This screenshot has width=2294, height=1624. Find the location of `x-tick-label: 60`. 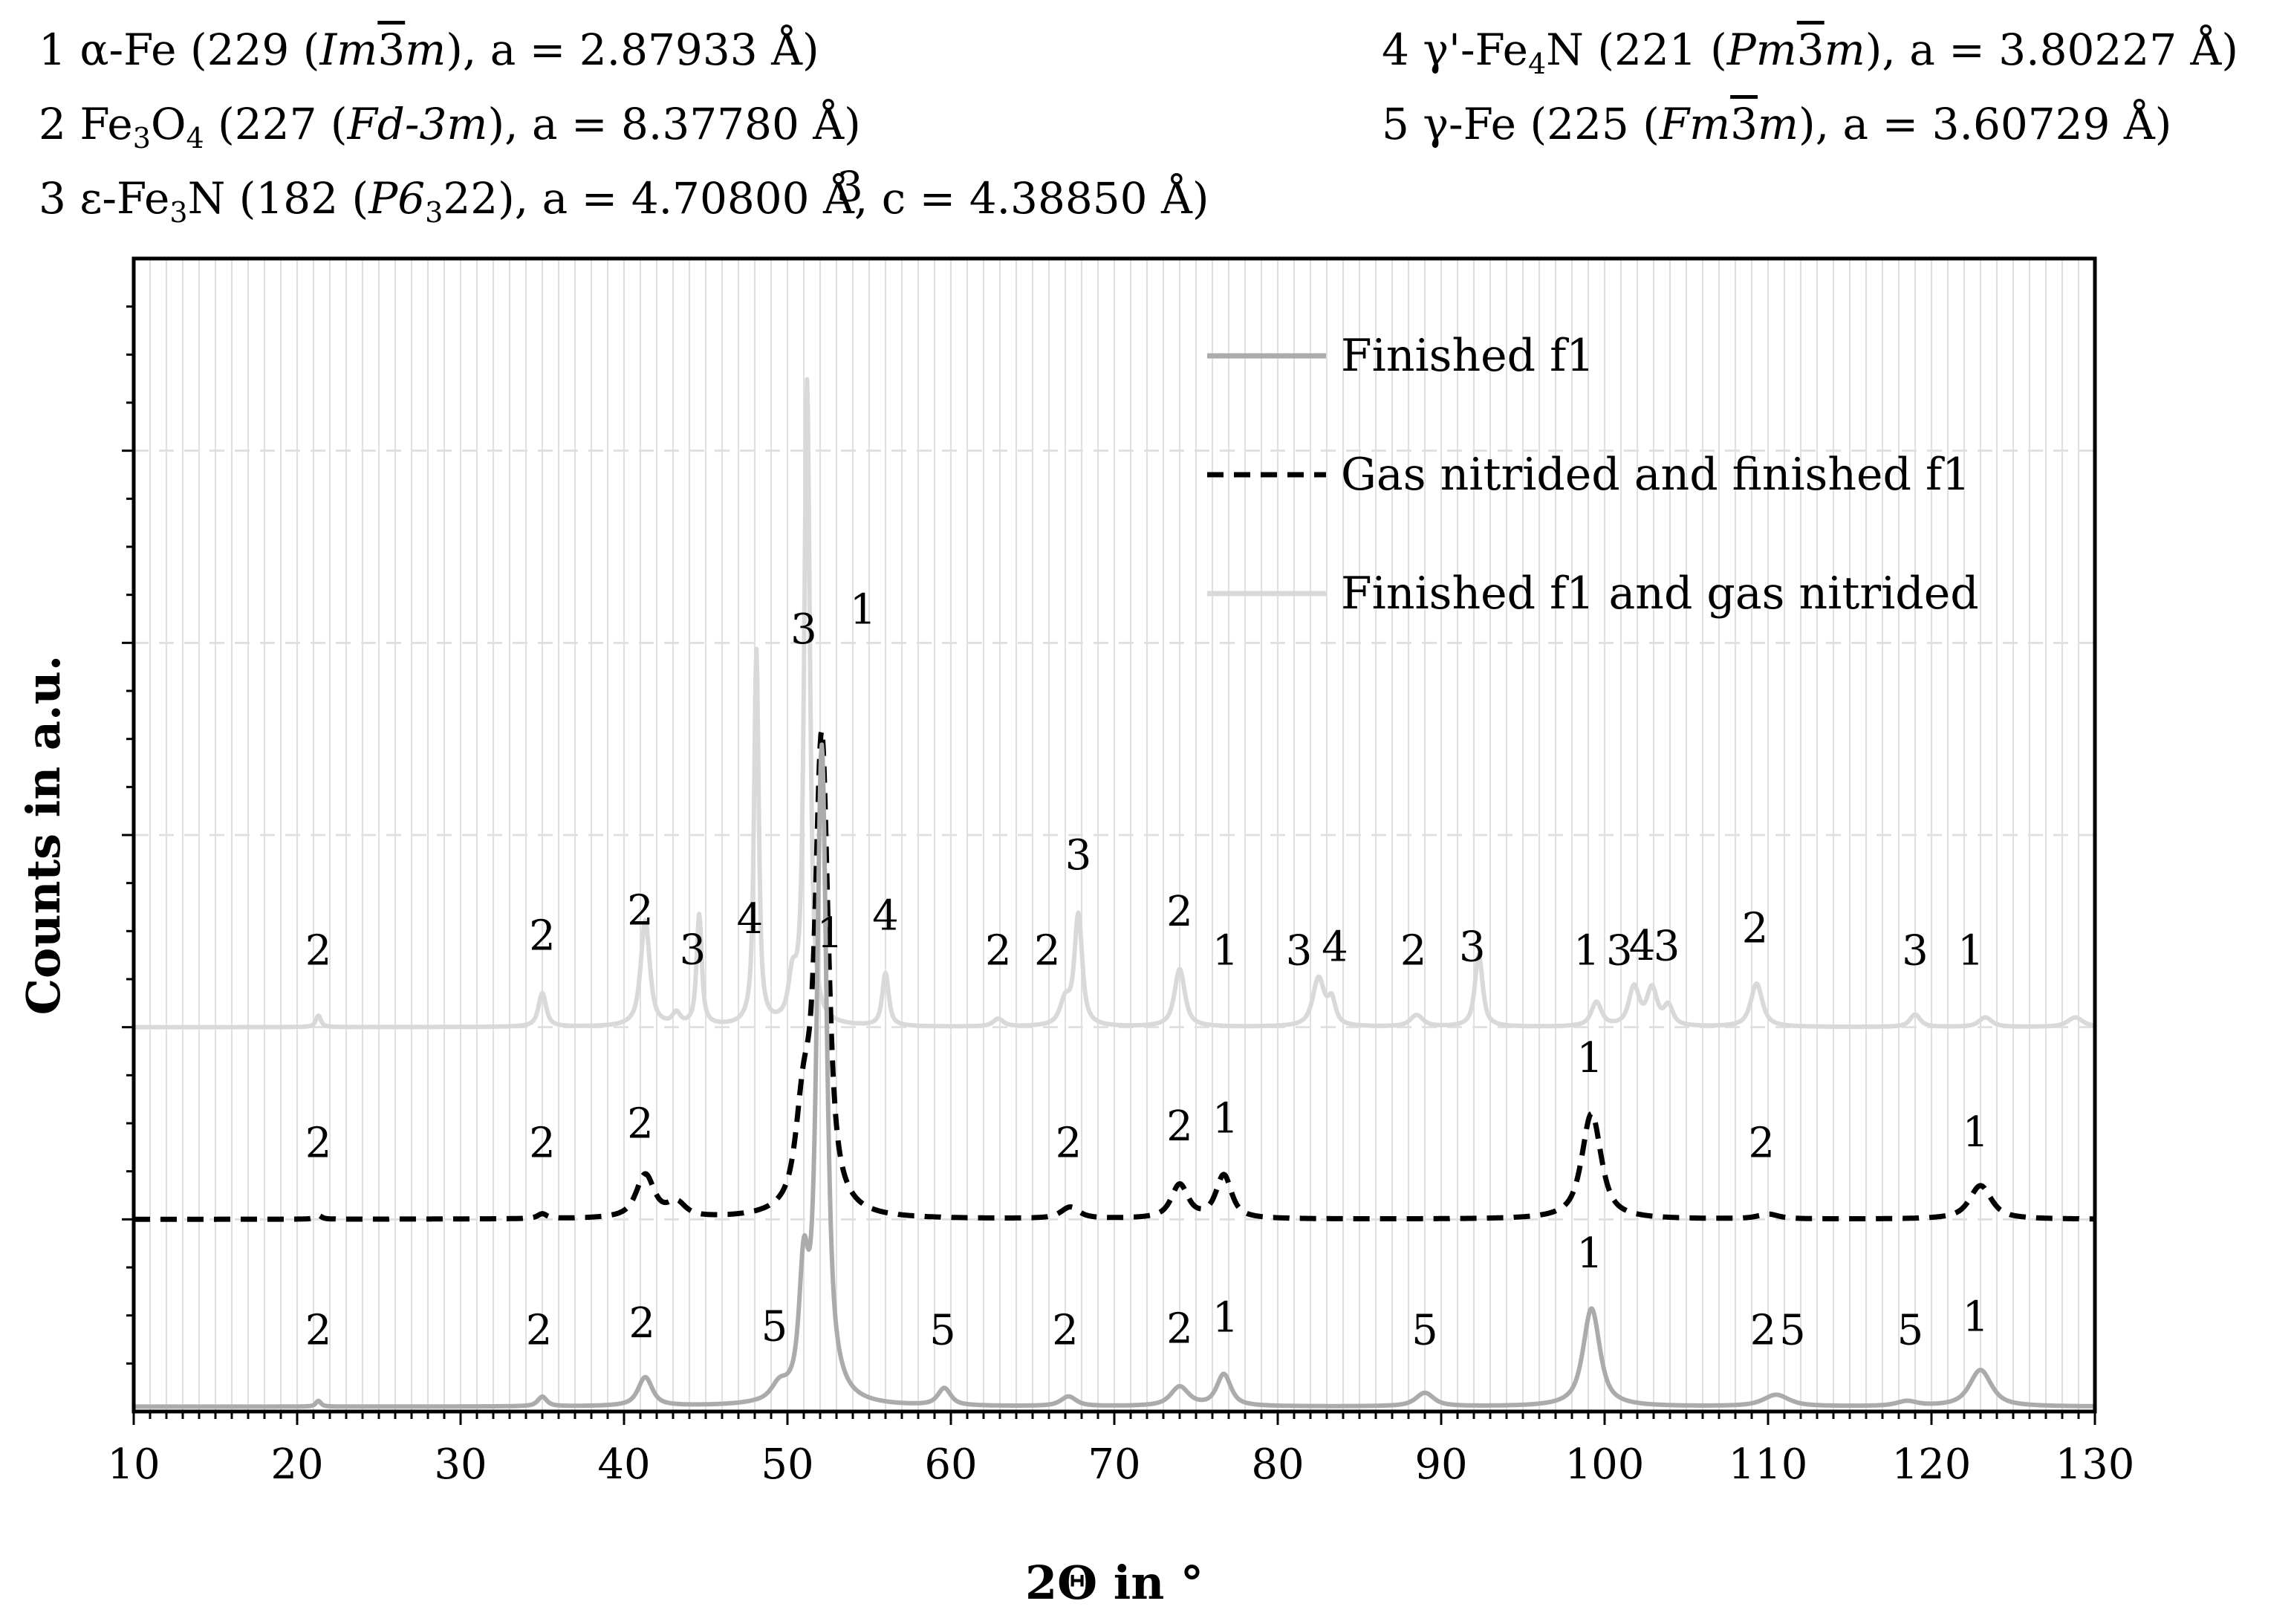

x-tick-label: 60 is located at coordinates (950, 1465).